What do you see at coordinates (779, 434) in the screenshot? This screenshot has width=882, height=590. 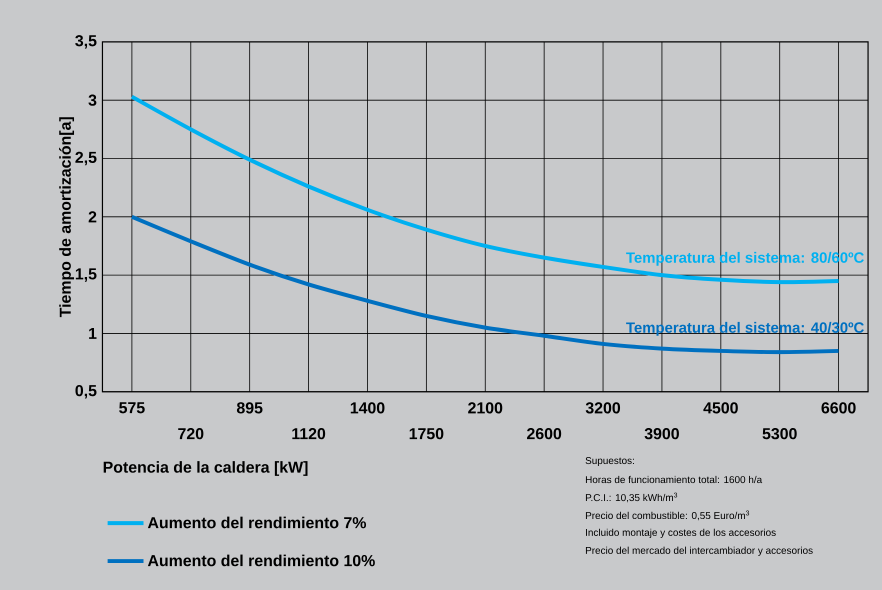 I see `x-tick-label: 5300` at bounding box center [779, 434].